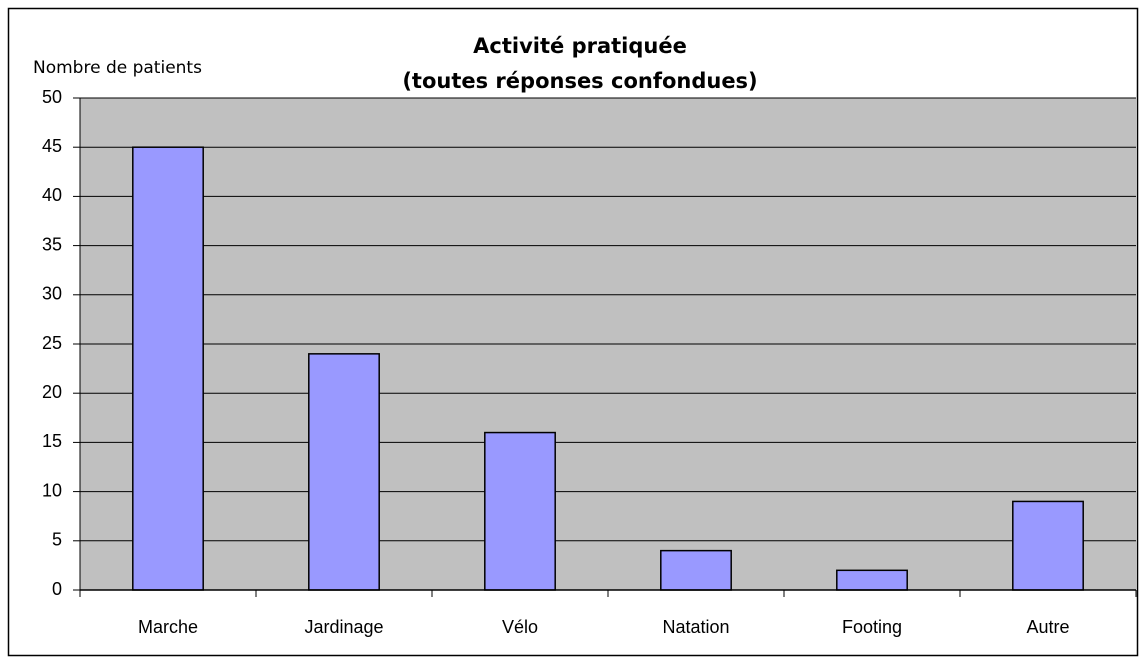 This screenshot has height=664, width=1146. What do you see at coordinates (52, 146) in the screenshot?
I see `y-tick-label: 45` at bounding box center [52, 146].